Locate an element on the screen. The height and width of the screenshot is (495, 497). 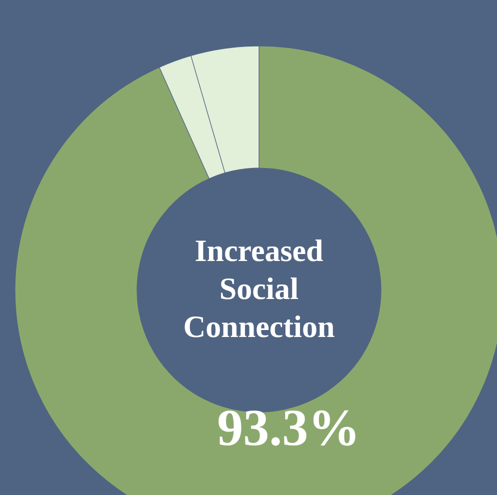
text: Increased Social Connection is located at coordinates (259, 288).